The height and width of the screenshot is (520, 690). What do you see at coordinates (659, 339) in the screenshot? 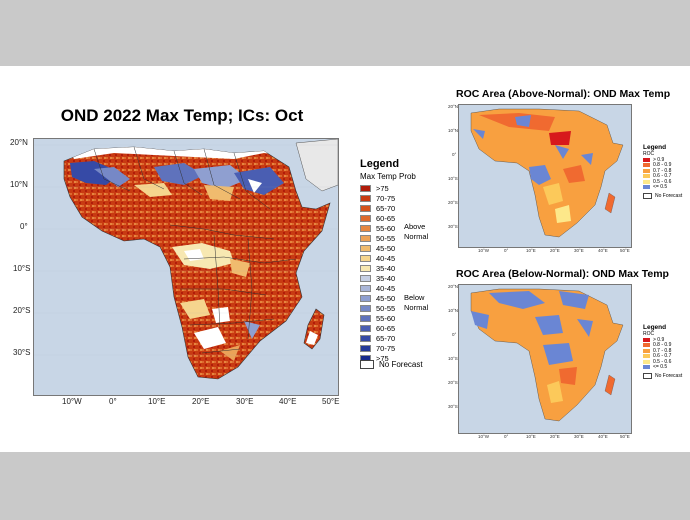
I see `roc-below-legend-label: > 0.9` at bounding box center [659, 339].